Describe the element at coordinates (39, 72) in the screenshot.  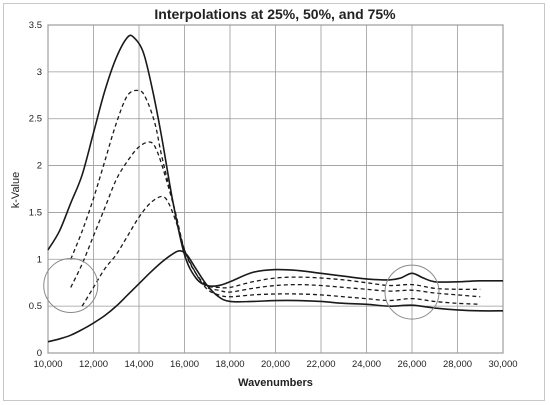
I see `y-tick-label: 3` at that location.